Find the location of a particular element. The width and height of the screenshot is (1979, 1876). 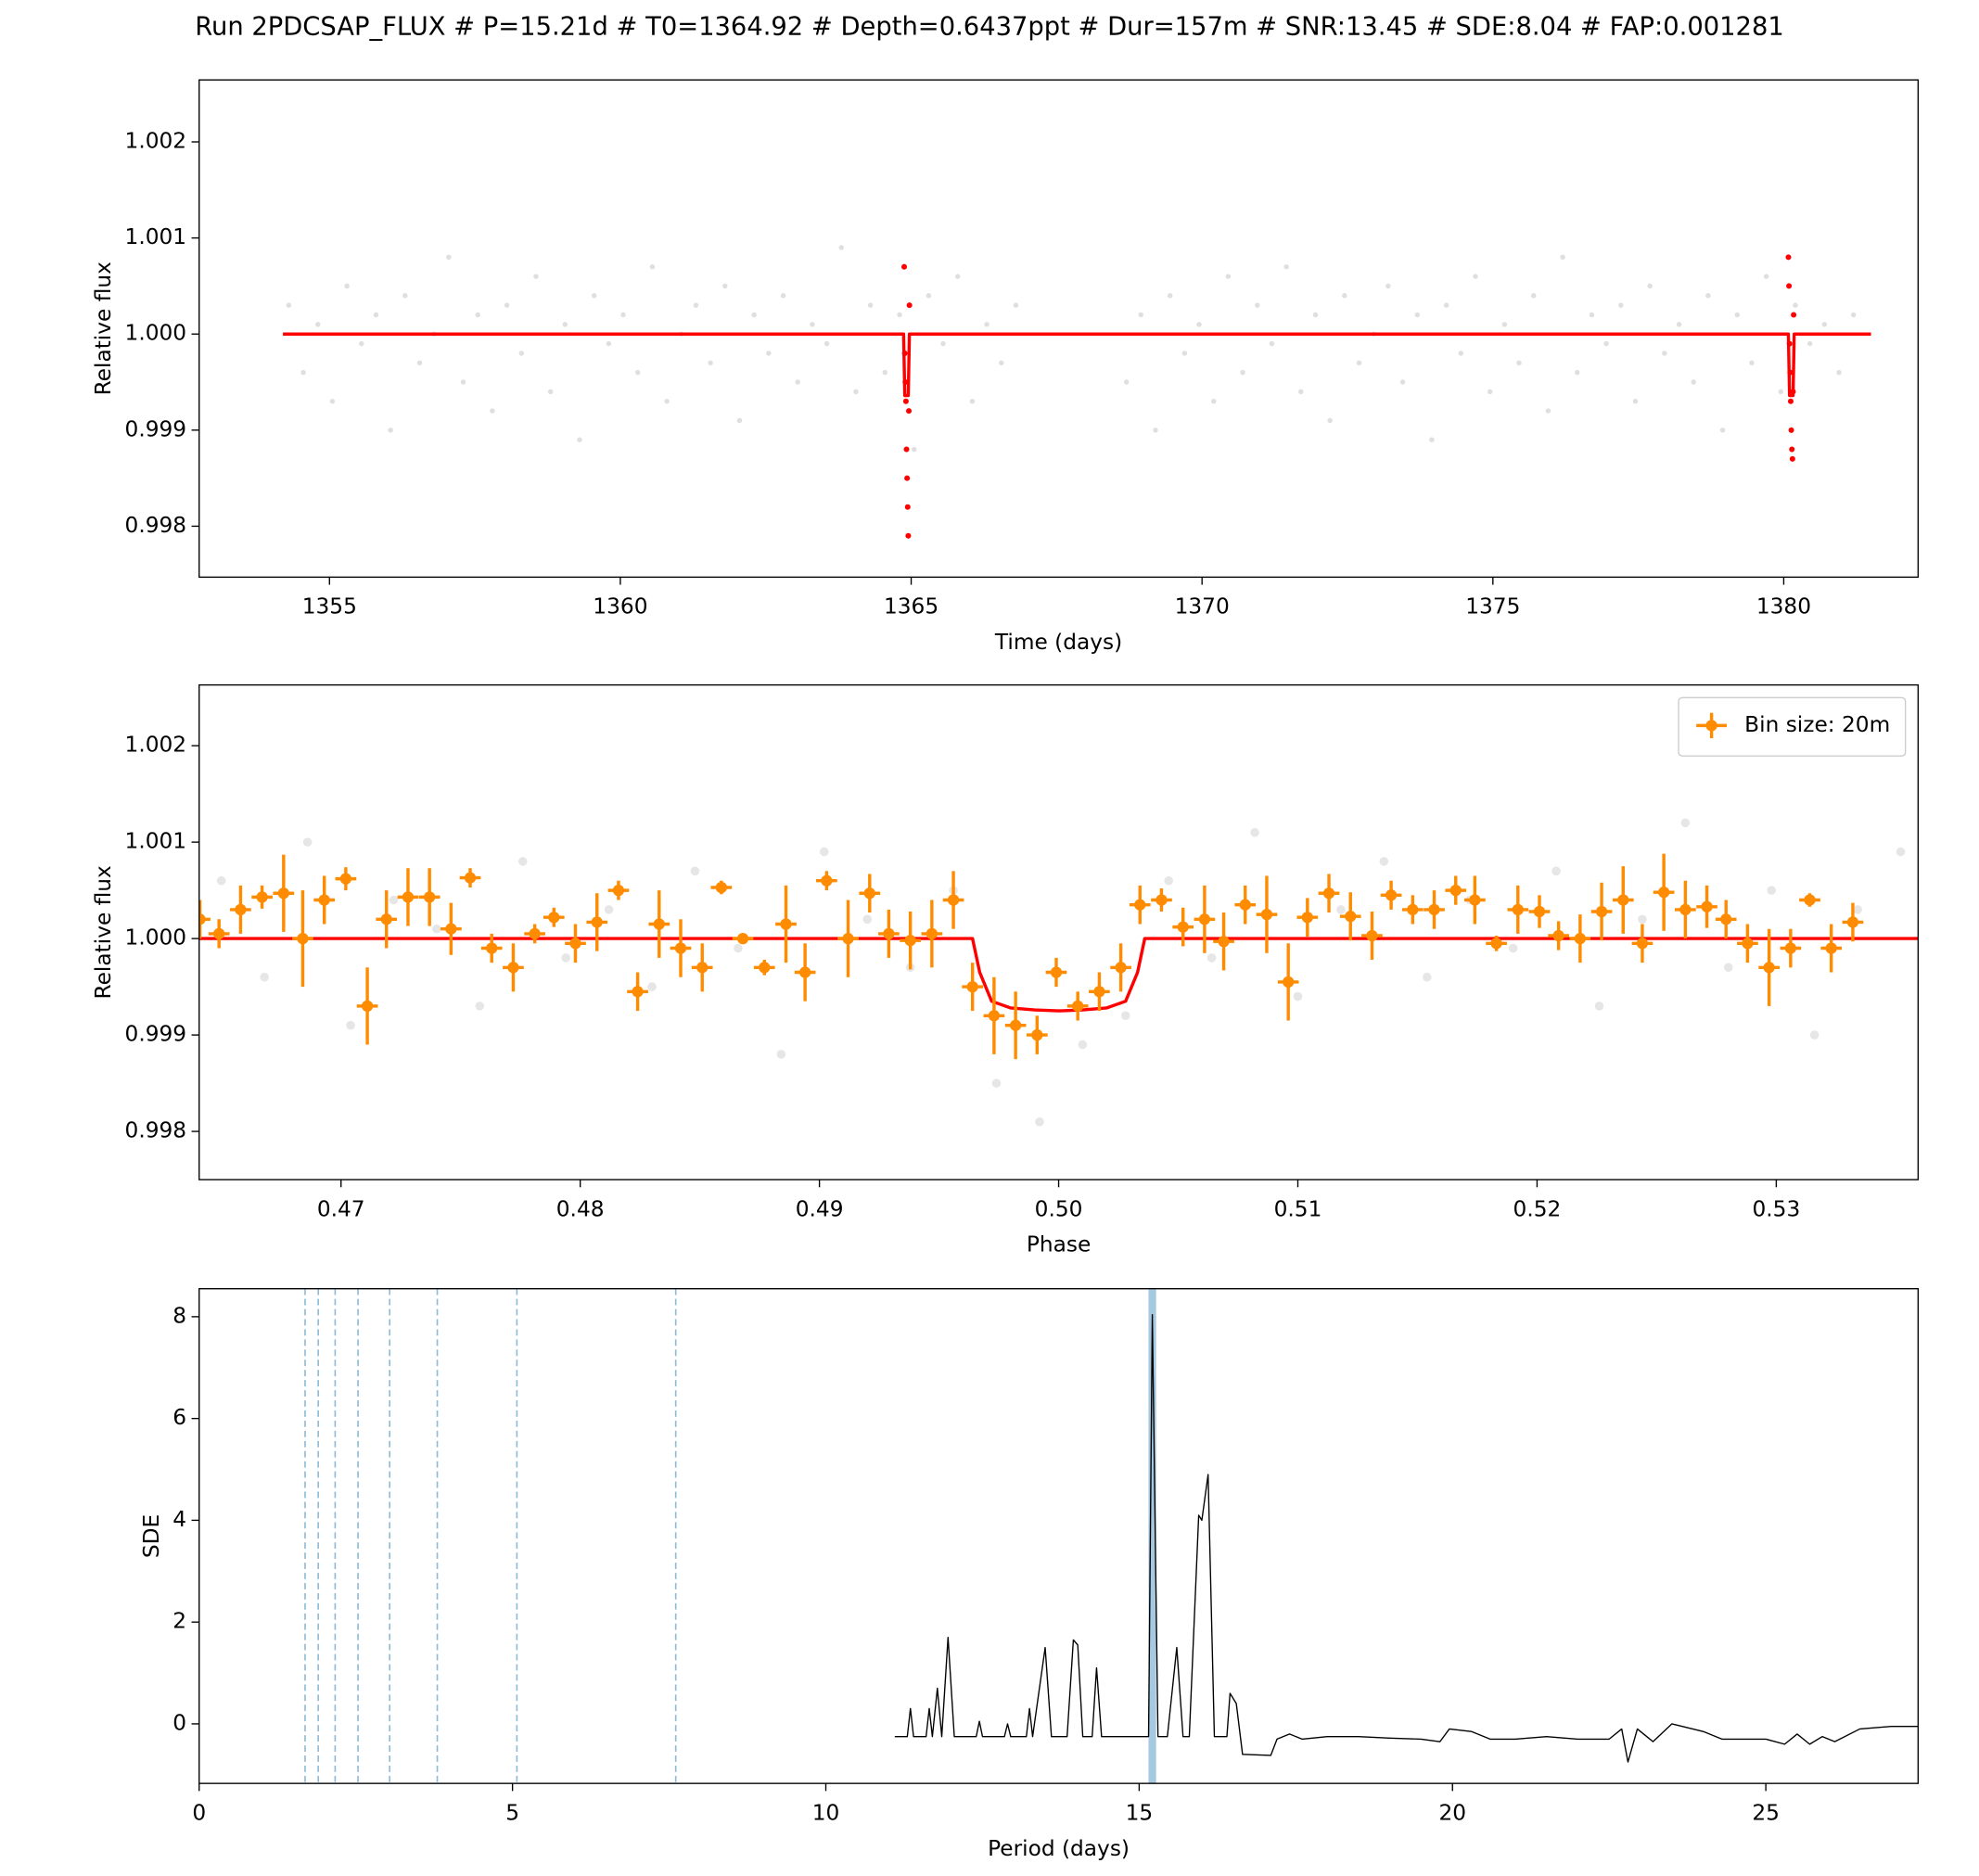

legend-box is located at coordinates (1793, 726).